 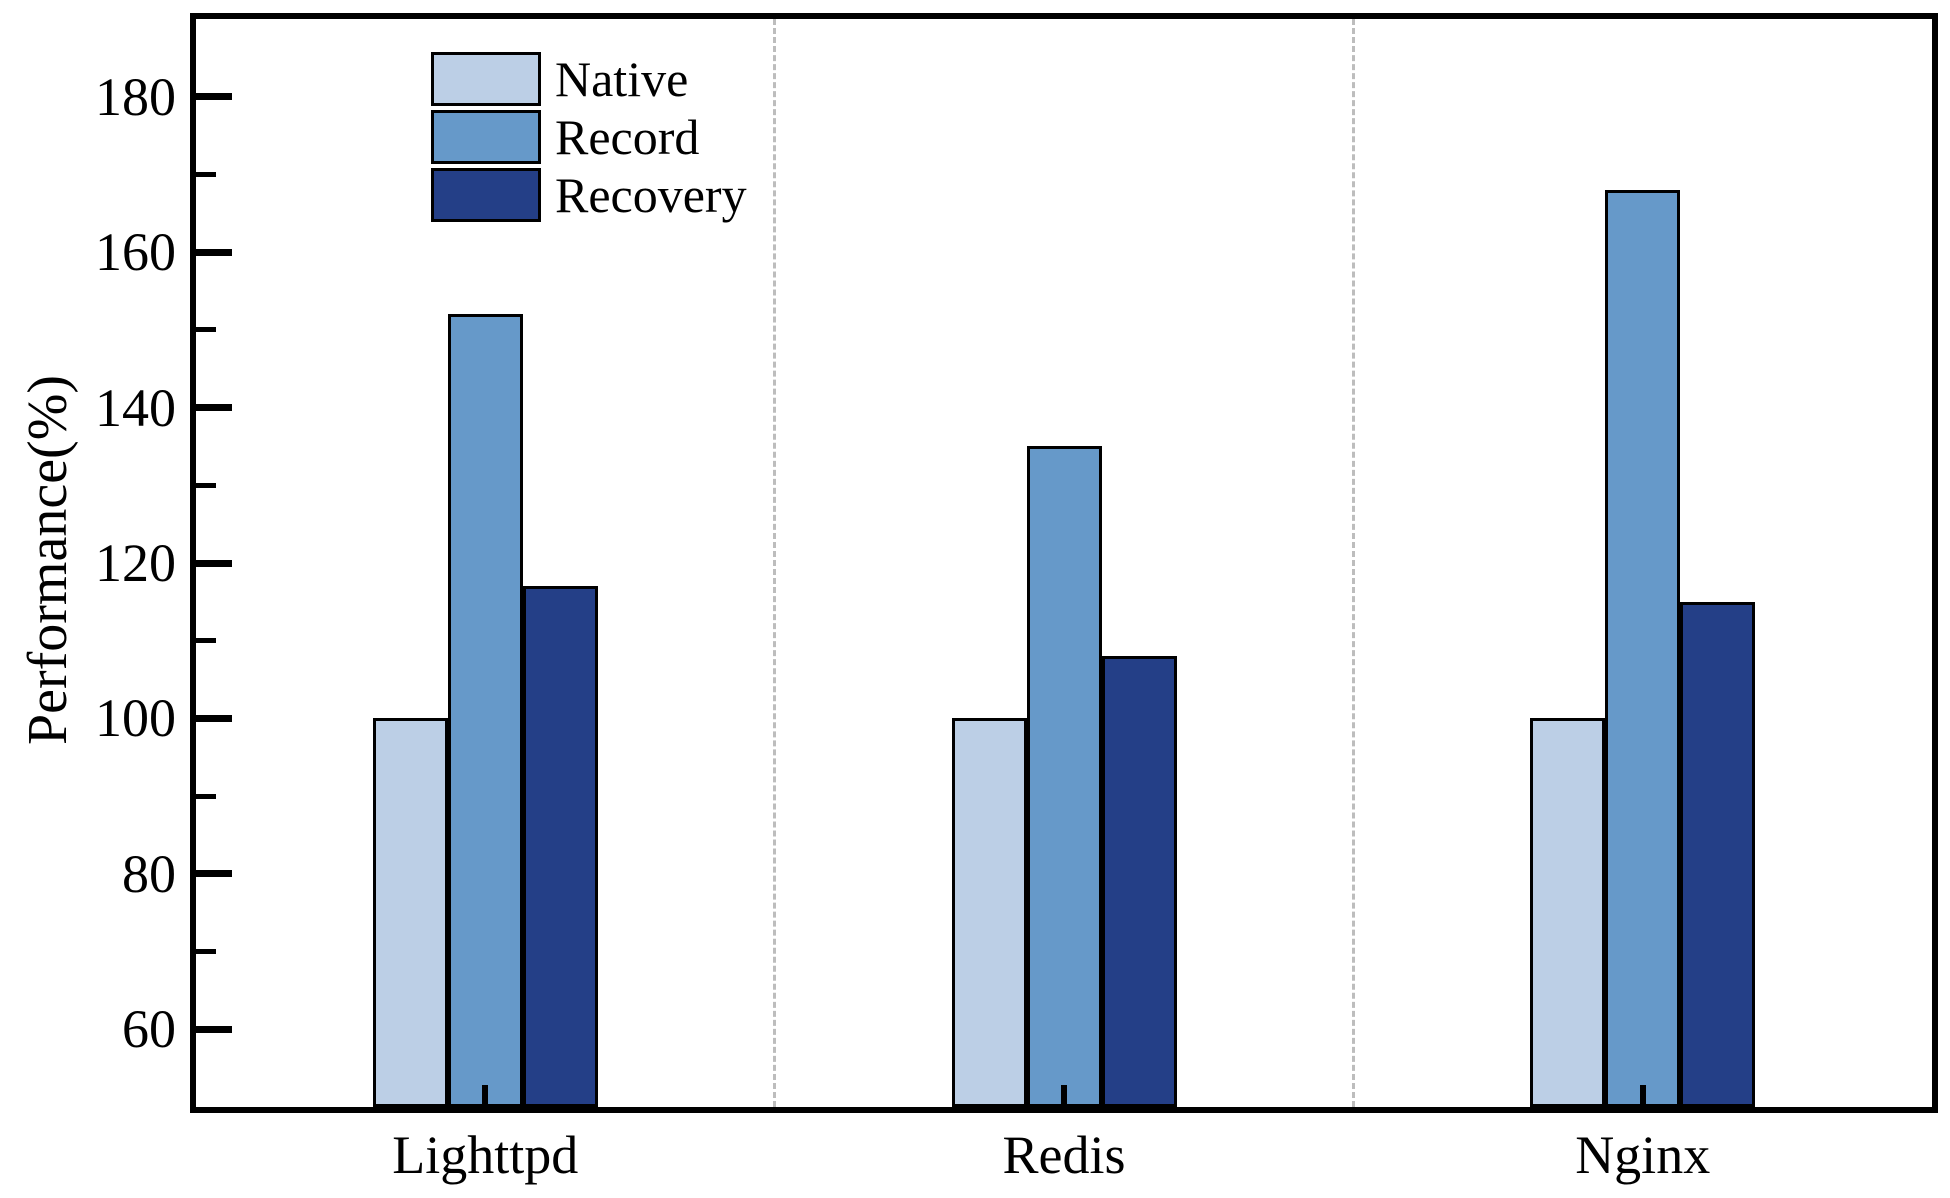 What do you see at coordinates (651, 195) in the screenshot?
I see `legend-label-recovery: Recovery` at bounding box center [651, 195].